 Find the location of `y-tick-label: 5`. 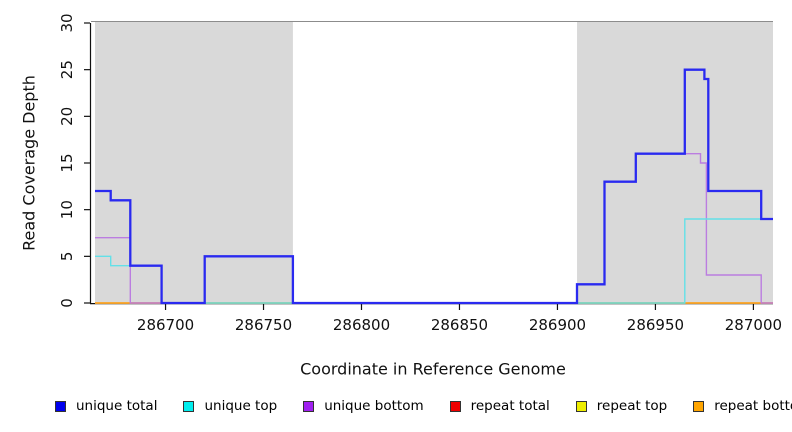

y-tick-label: 5 is located at coordinates (67, 257).